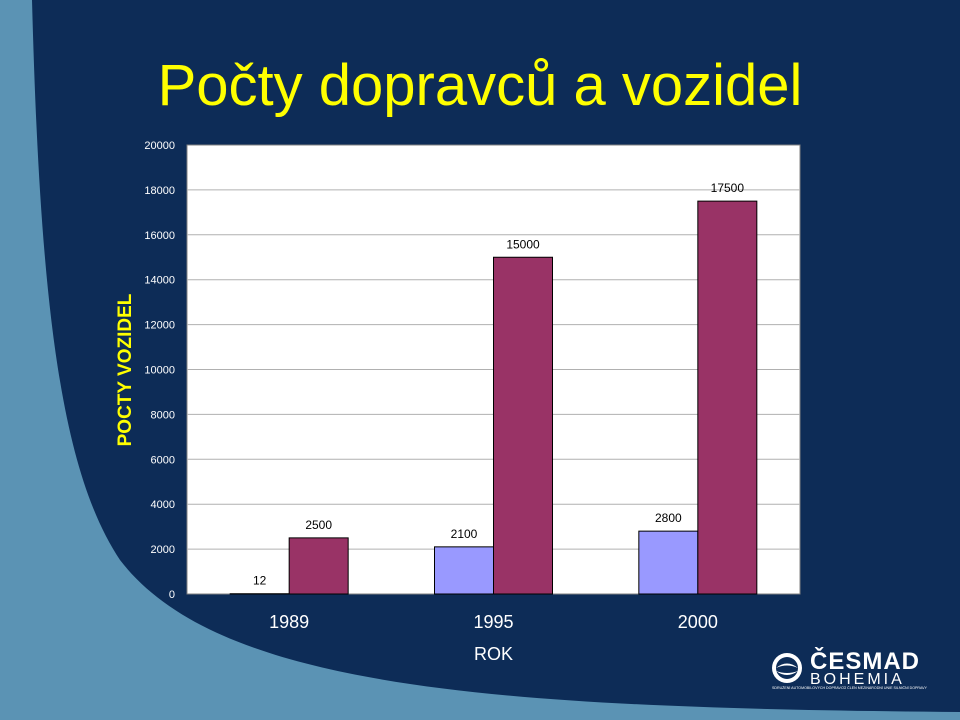  I want to click on x-tick-label: 1995, so click(493, 622).